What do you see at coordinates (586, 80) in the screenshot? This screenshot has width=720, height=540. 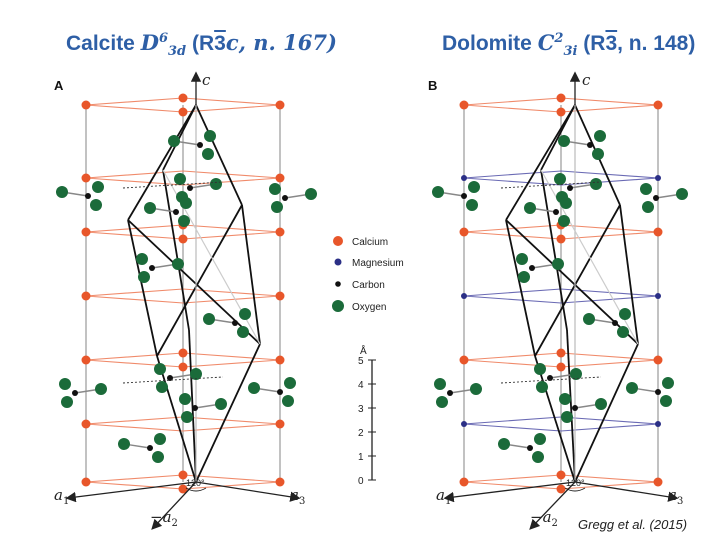 I see `axis-c-label-right: c` at bounding box center [586, 80].